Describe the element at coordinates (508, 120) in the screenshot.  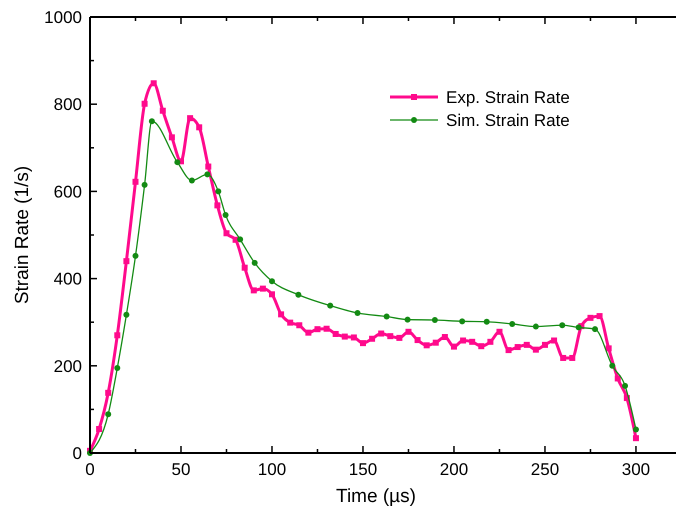
I see `legend-label: Sim. Strain Rate` at that location.